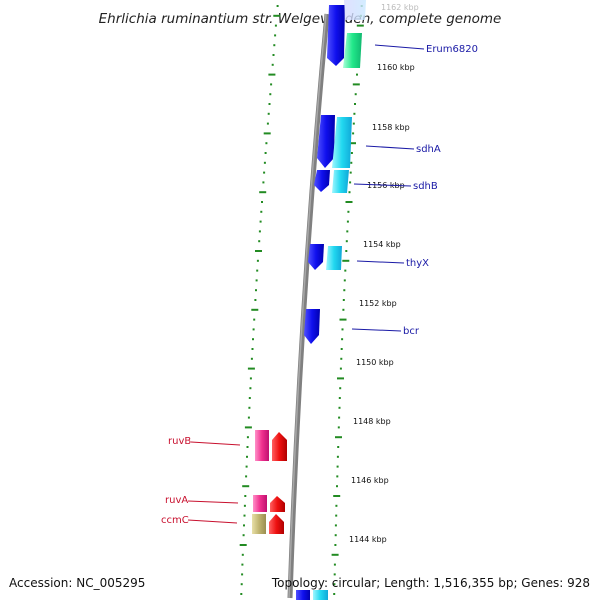 The width and height of the screenshot is (600, 600). What do you see at coordinates (316, 257) in the screenshot?
I see `gene-arrow-thyx` at bounding box center [316, 257].